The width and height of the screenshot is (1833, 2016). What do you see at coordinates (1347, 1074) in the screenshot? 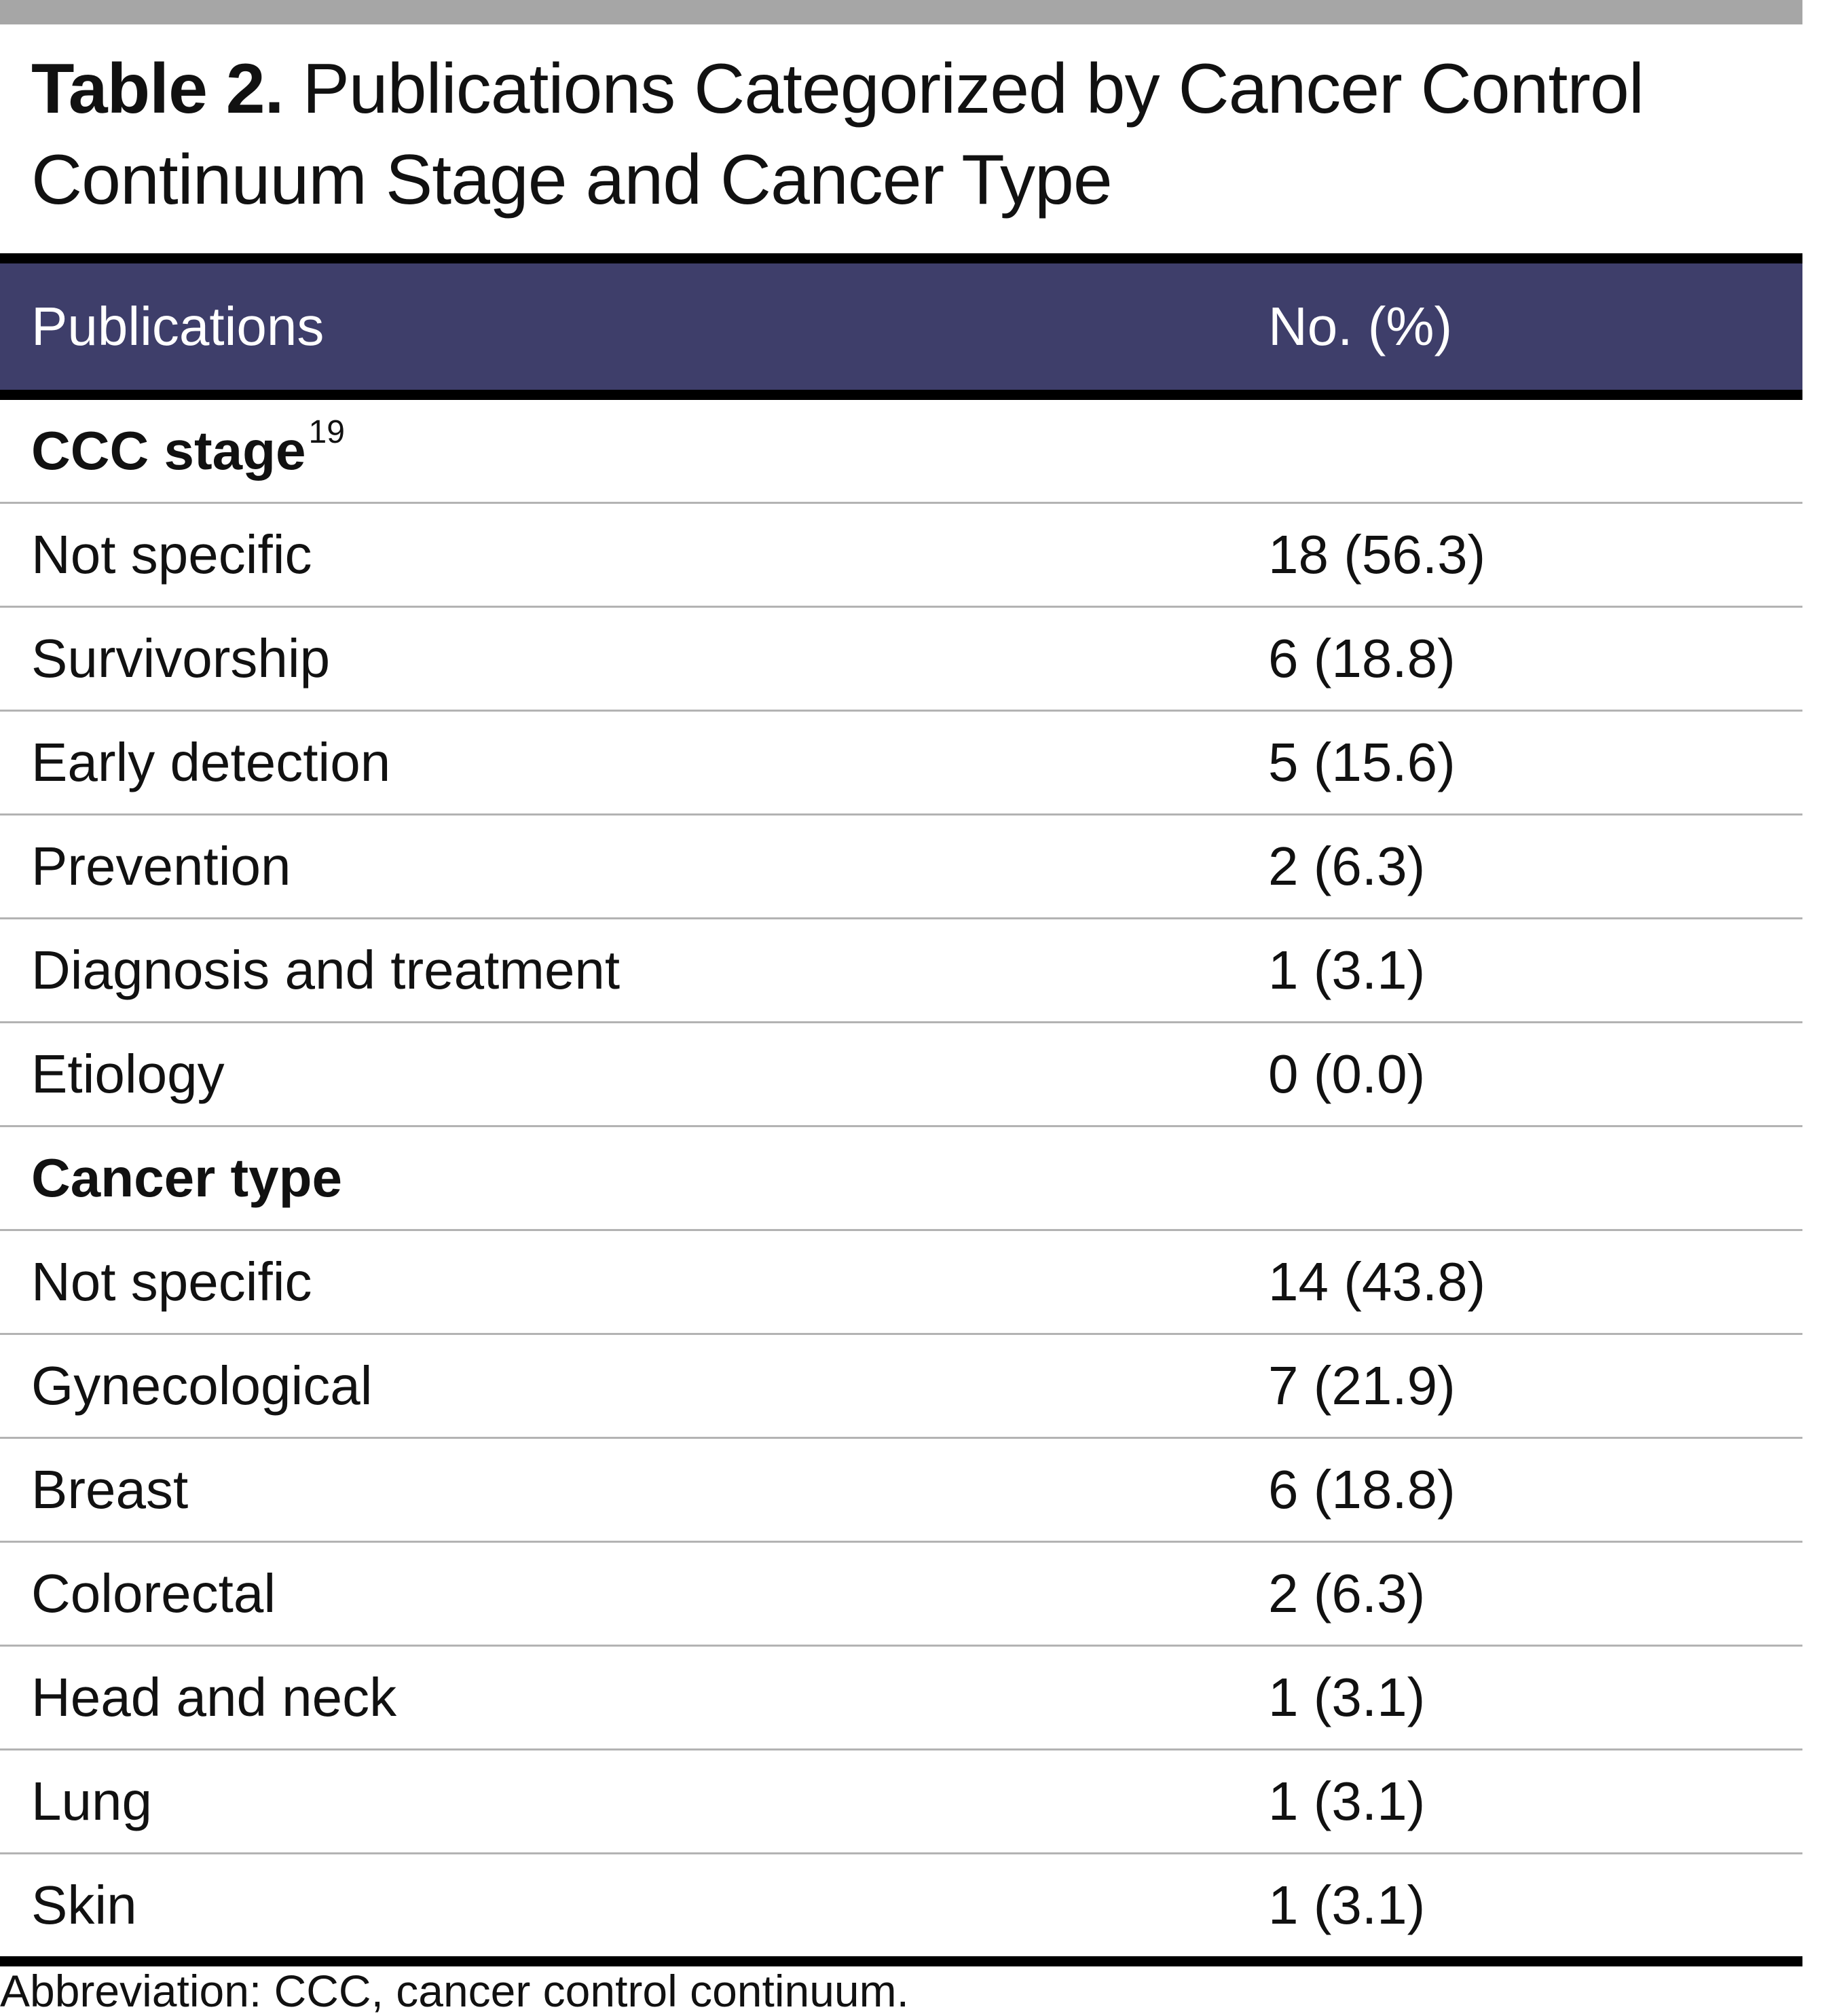
I see `row-value: 0 (0.0)` at bounding box center [1347, 1074].